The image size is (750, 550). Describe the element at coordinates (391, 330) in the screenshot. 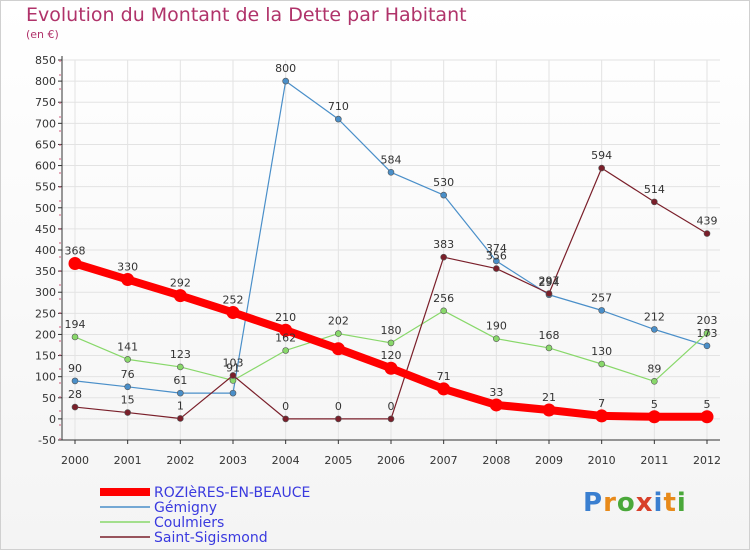

I see `data-label: 180` at that location.